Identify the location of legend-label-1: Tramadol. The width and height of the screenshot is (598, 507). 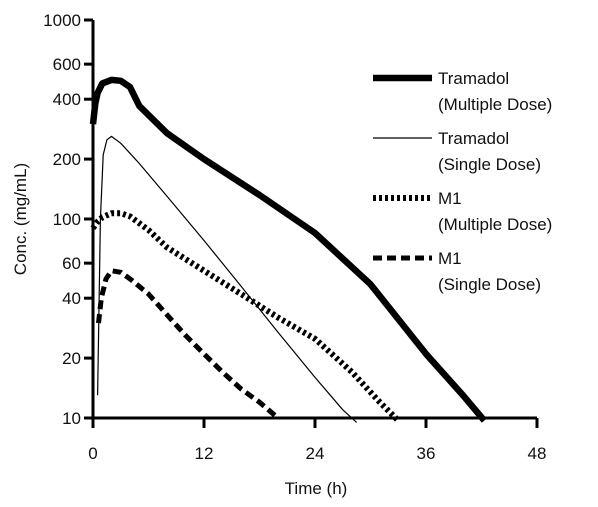
(473, 78).